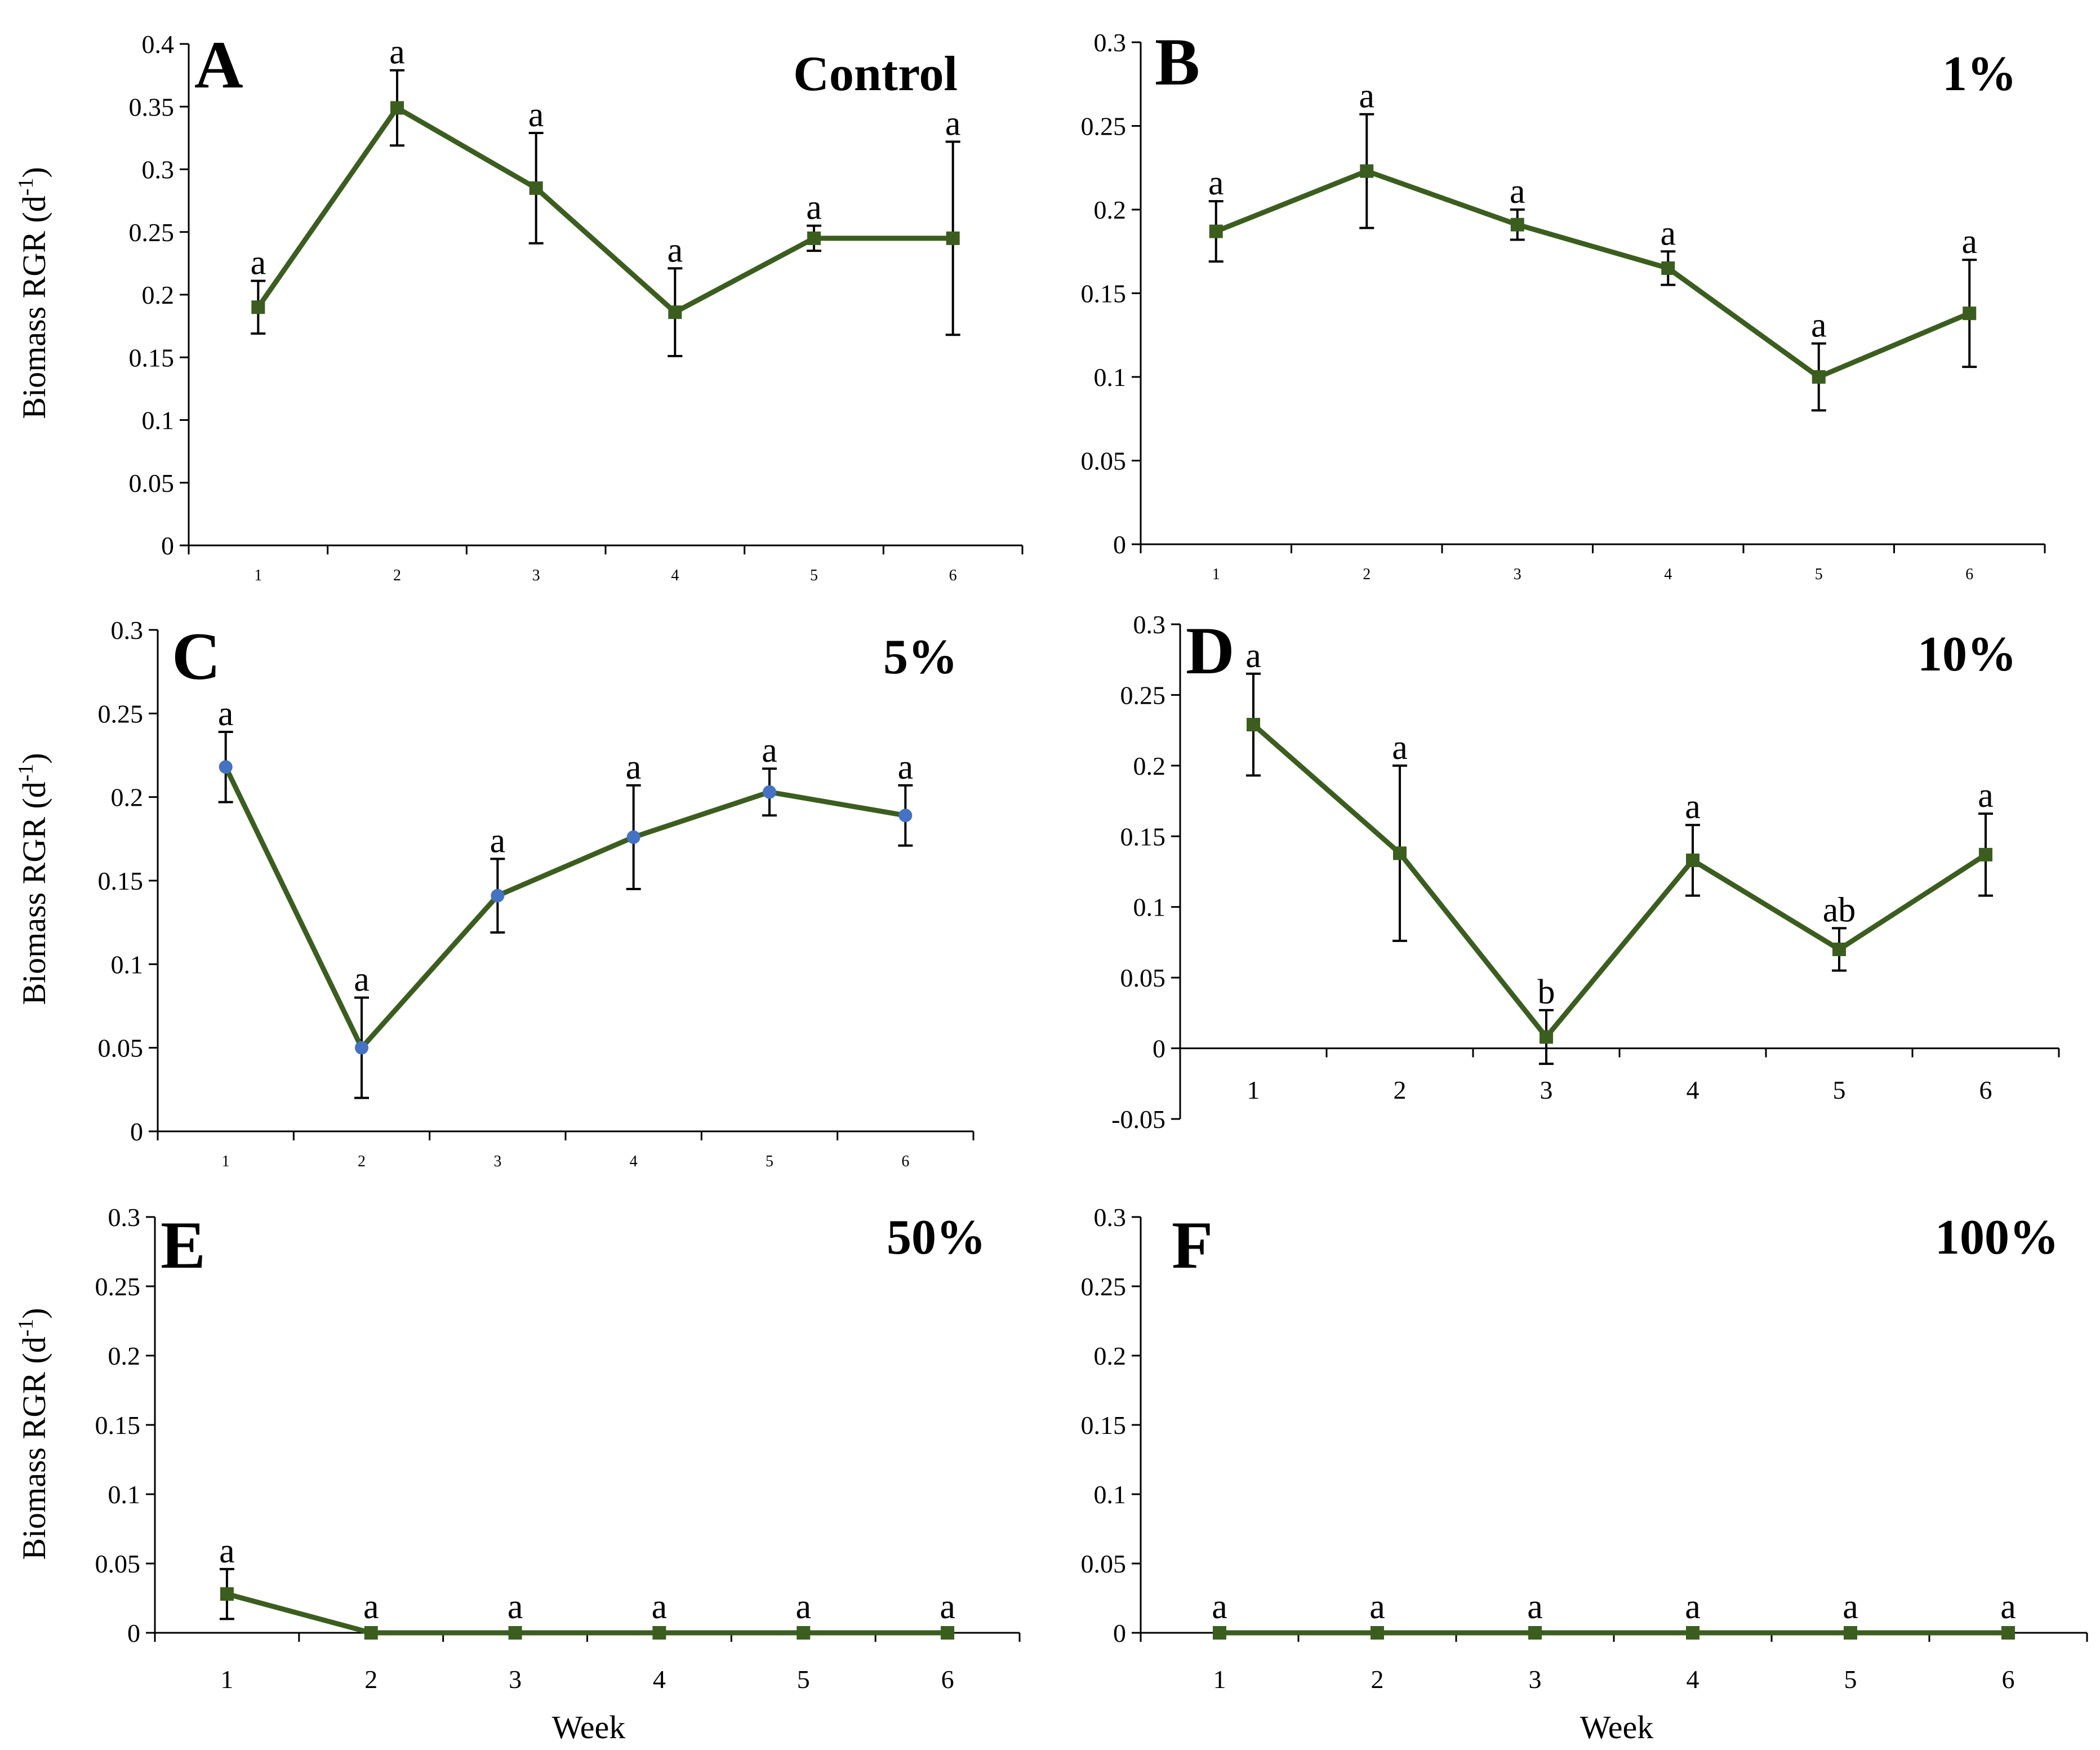  What do you see at coordinates (1563, 303) in the screenshot?
I see `chart-panel-b: 0 0.05 0.1 0.15 0.2 0.25 0.3 1 2 3 4 5 6 B 1% a a a a a a` at bounding box center [1563, 303].